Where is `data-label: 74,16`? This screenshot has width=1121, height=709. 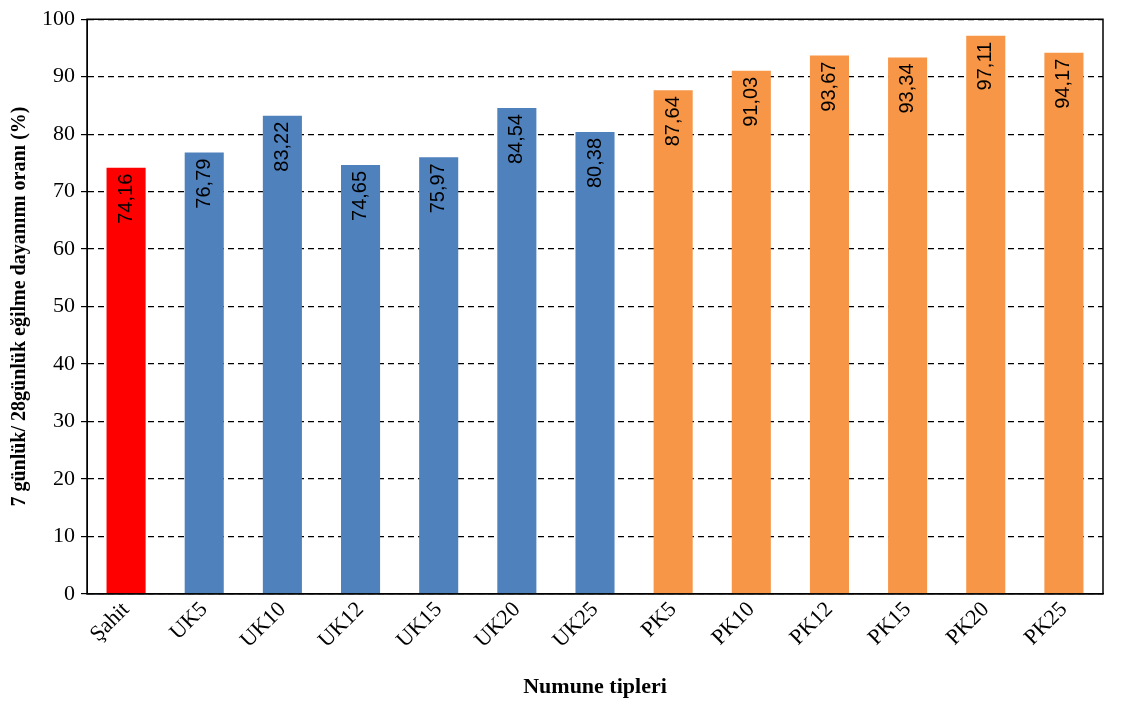 data-label: 74,16 is located at coordinates (124, 198).